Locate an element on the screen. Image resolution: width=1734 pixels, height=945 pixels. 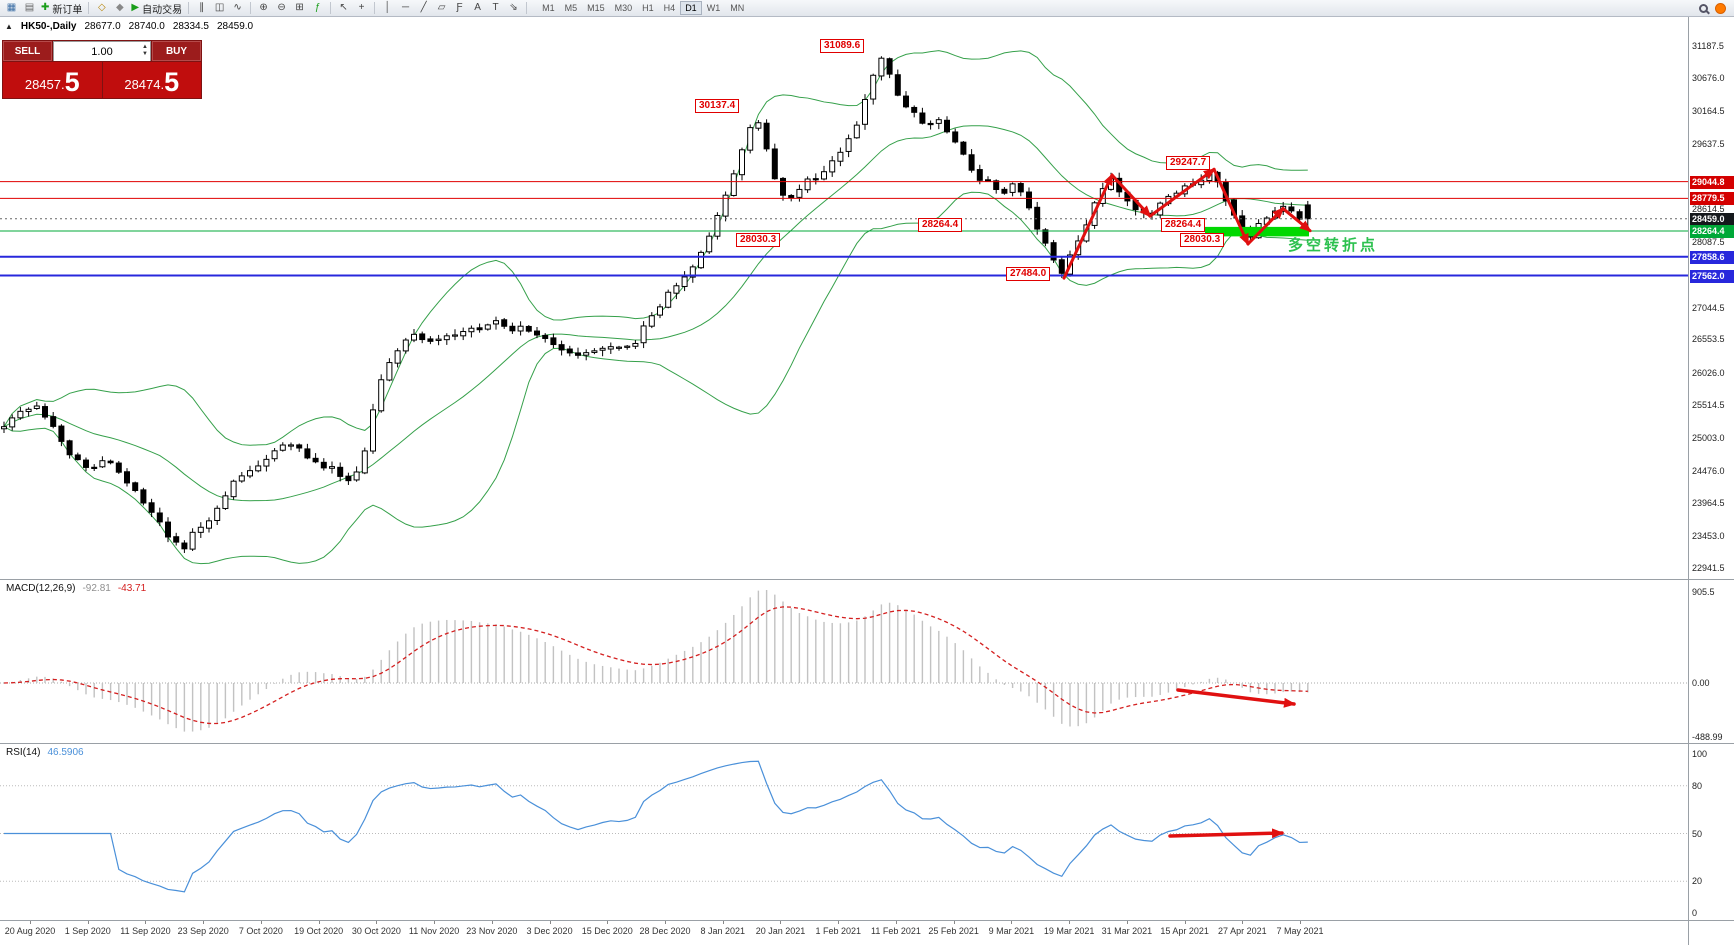
vertical-line-button: │ is located at coordinates (387, 8).